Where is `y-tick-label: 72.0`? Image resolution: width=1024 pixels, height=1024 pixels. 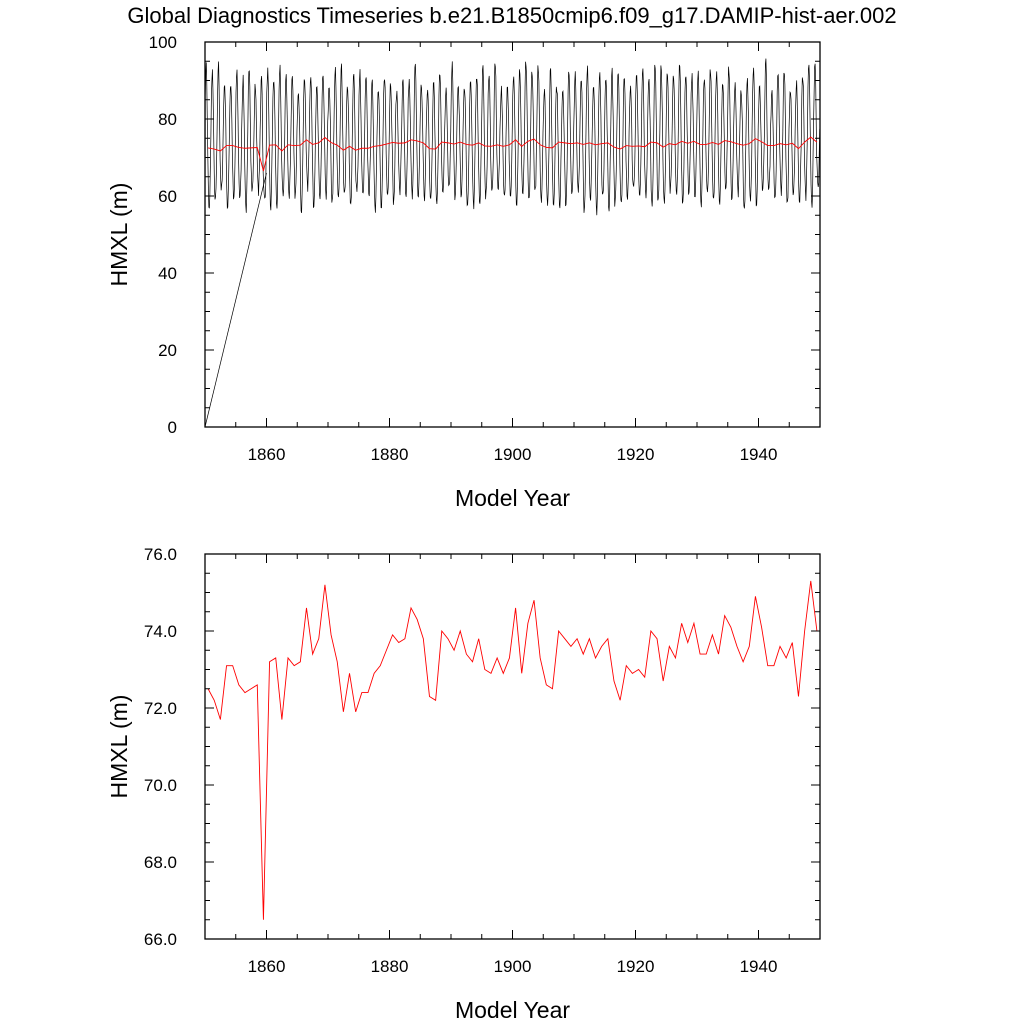
y-tick-label: 72.0 is located at coordinates (160, 708).